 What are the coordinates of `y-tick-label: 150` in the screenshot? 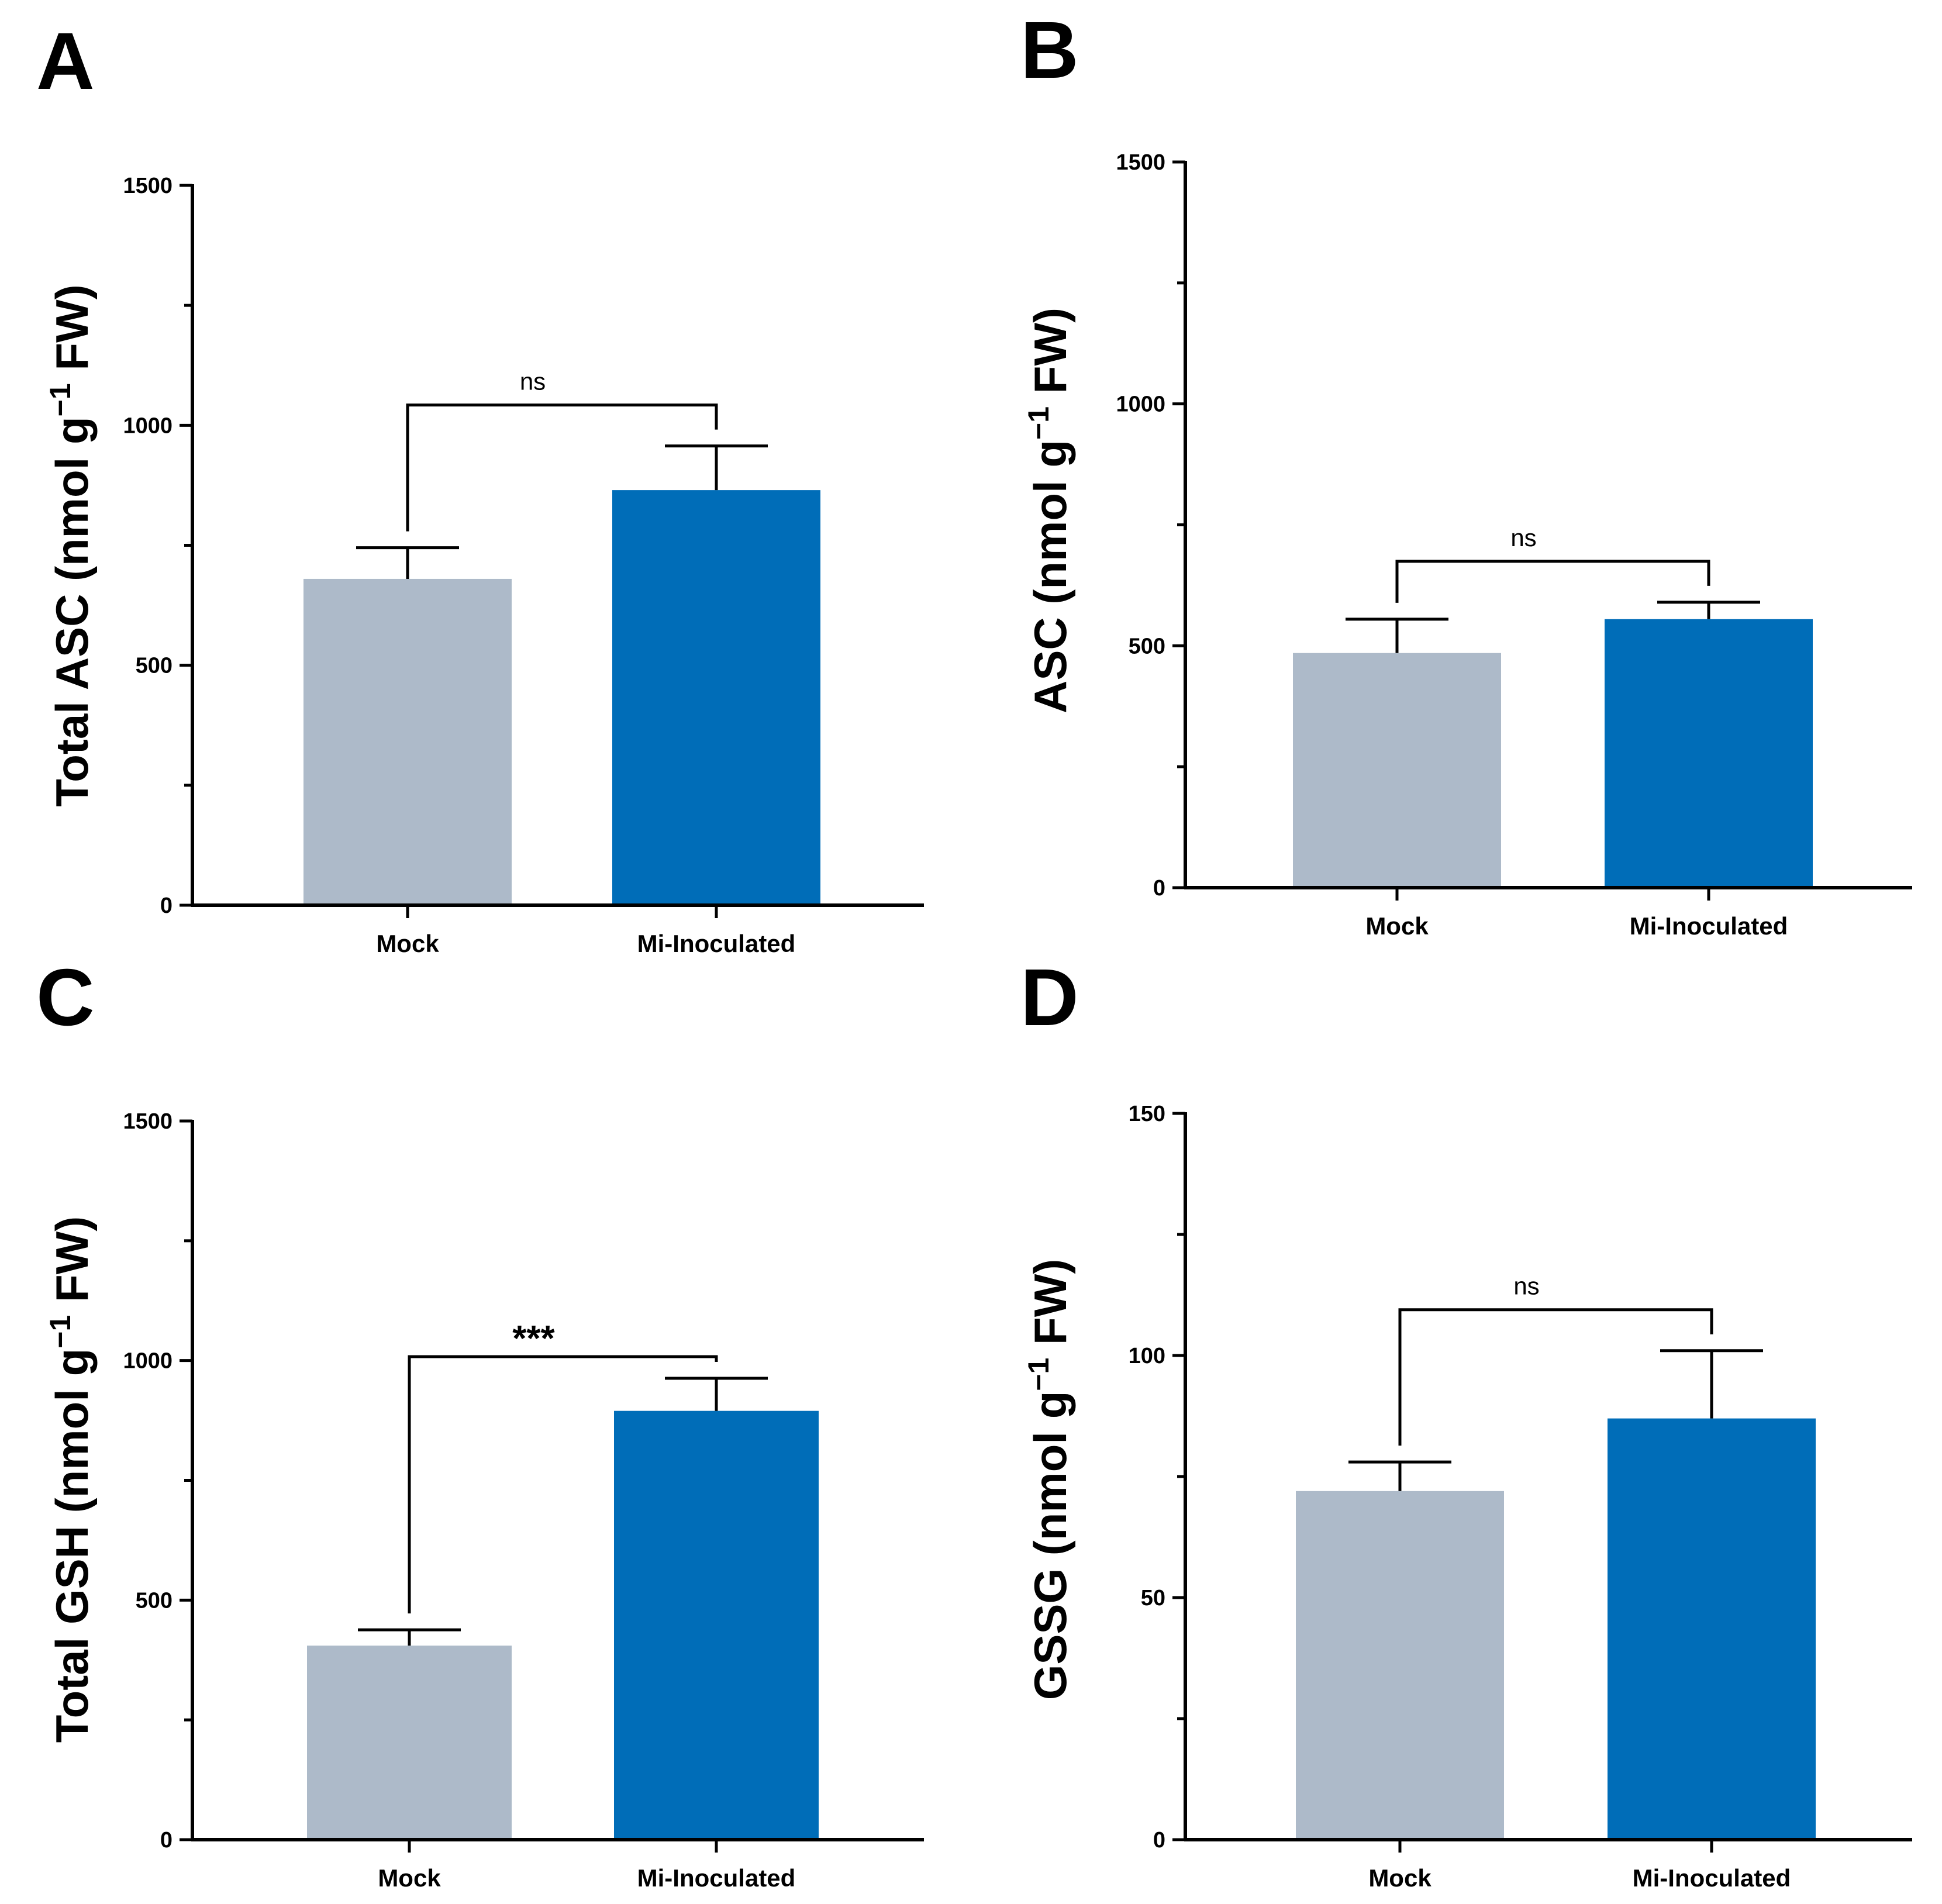 It's located at (1147, 1114).